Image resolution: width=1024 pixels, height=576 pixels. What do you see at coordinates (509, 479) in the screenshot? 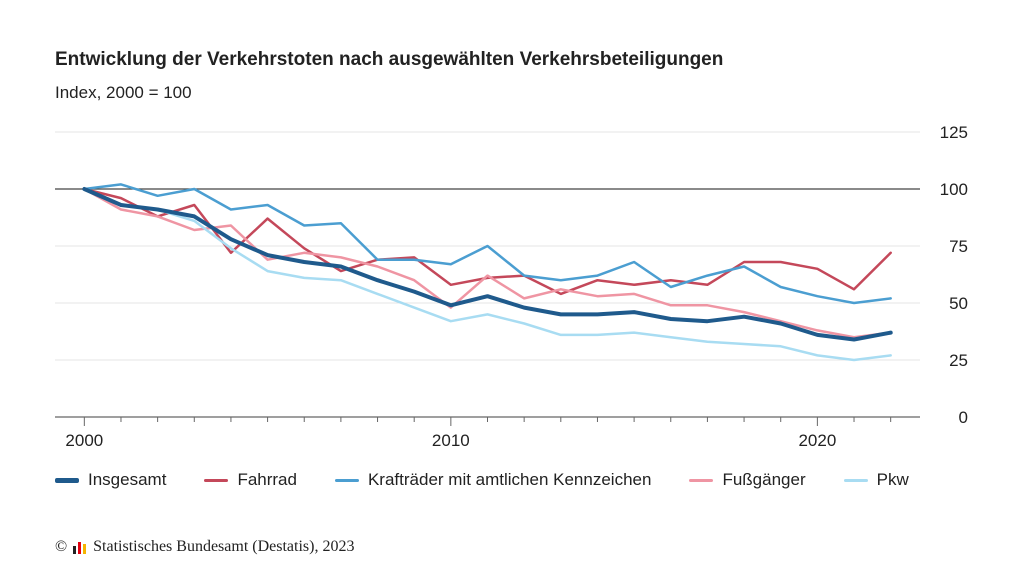
I see `legend-label: Krafträder mit amtlichen Kennzeichen` at bounding box center [509, 479].